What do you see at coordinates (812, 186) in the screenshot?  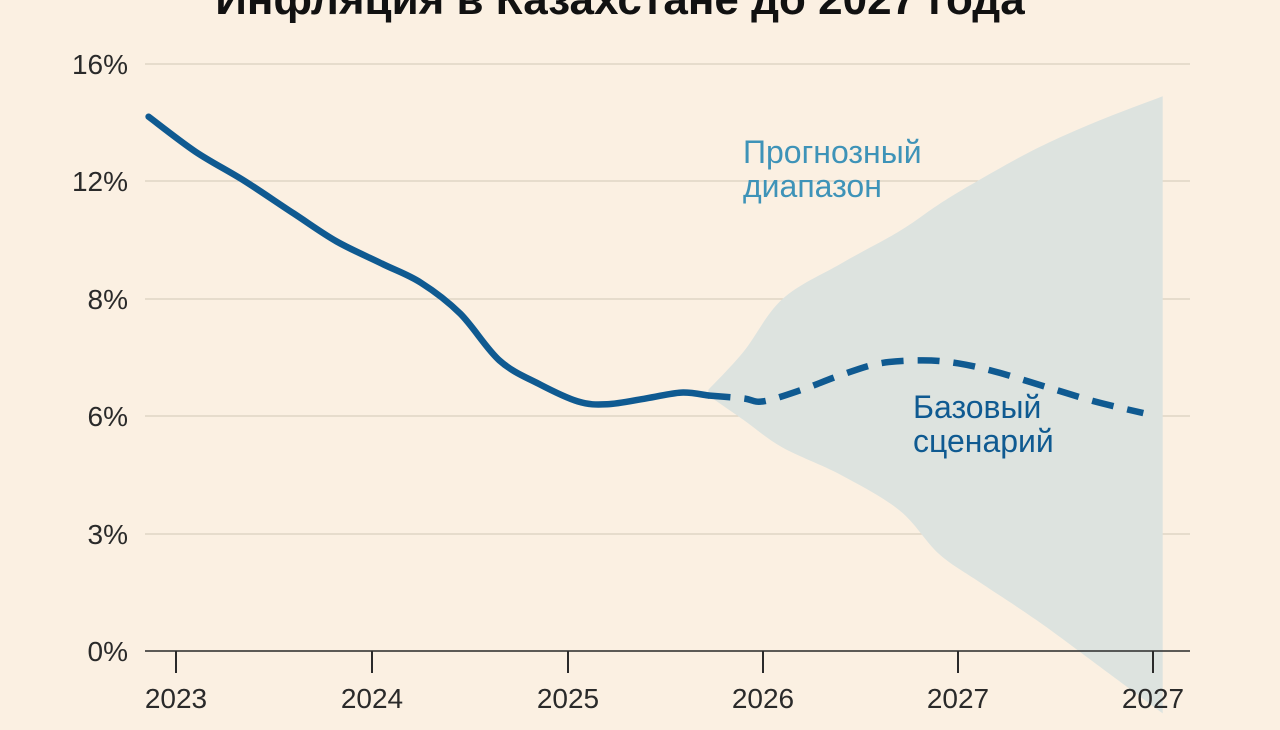 I see `band-label-line-1: диапазон` at bounding box center [812, 186].